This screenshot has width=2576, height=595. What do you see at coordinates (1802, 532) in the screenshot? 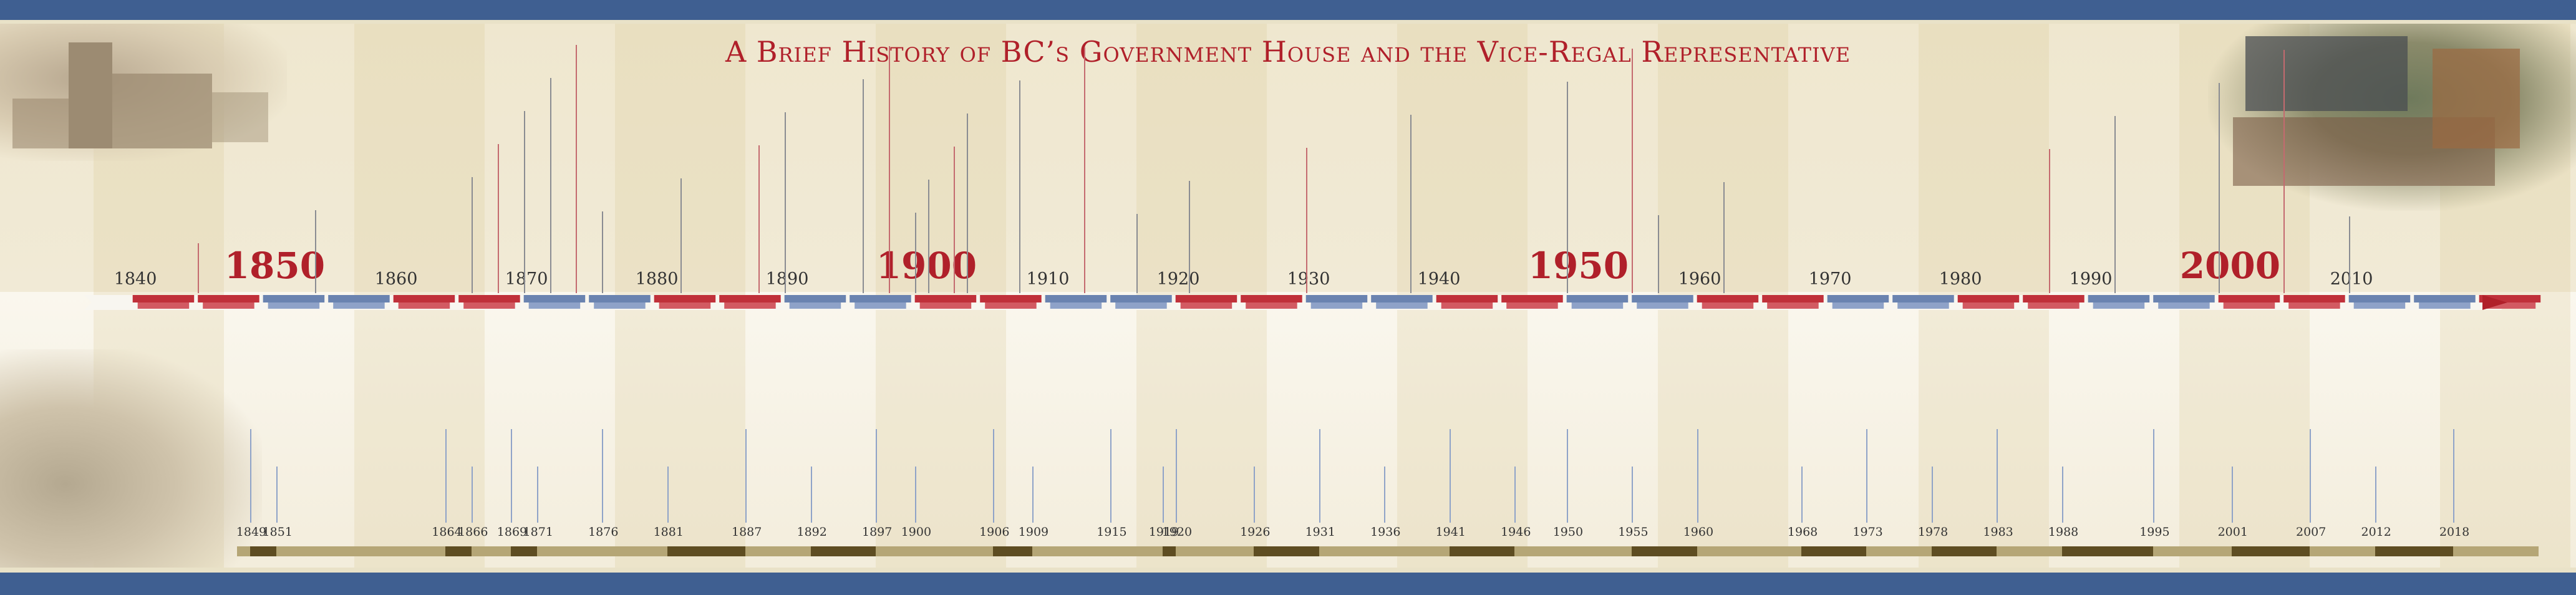
I see `event-year-label: 1968` at bounding box center [1802, 532].